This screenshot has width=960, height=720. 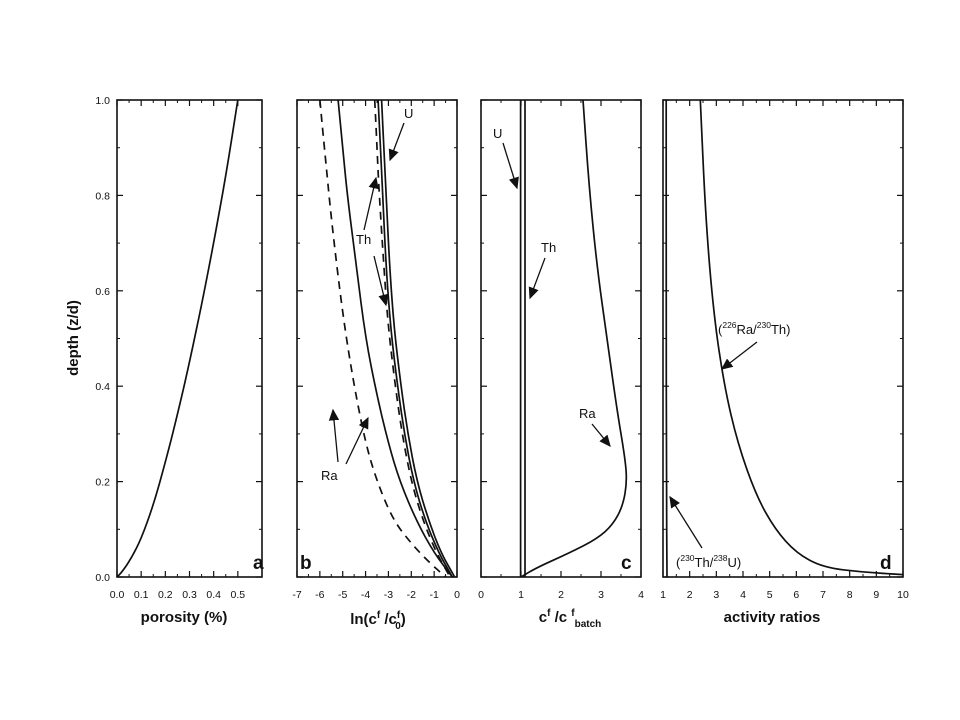 What do you see at coordinates (102, 101) in the screenshot?
I see `y-tick-label: 1.0` at bounding box center [102, 101].